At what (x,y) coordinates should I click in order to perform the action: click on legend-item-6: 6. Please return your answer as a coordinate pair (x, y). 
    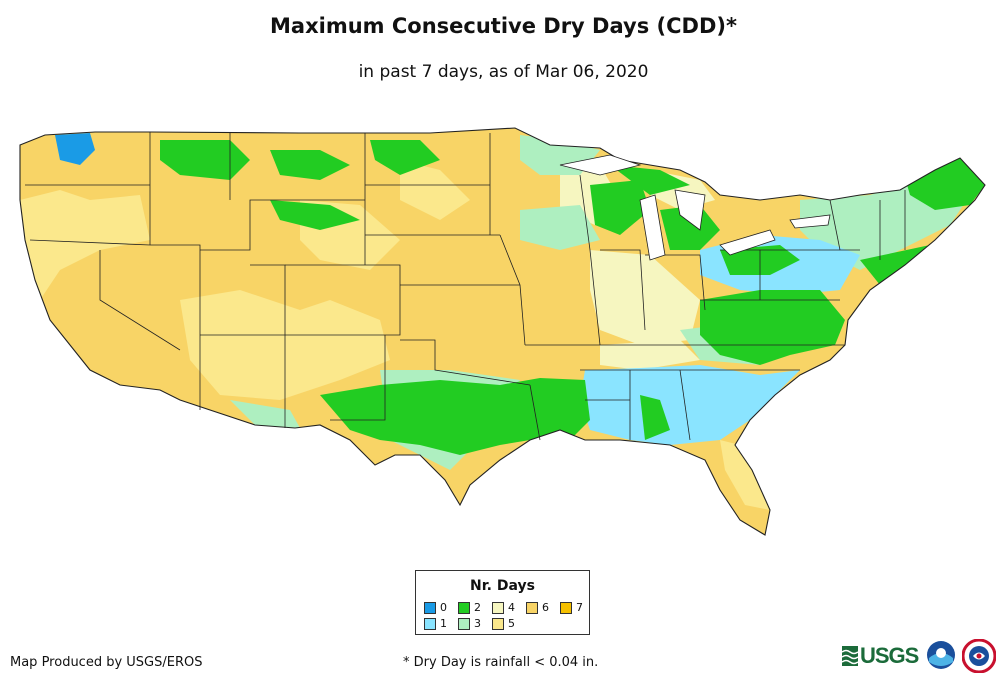
    Looking at the image, I should click on (537, 608).